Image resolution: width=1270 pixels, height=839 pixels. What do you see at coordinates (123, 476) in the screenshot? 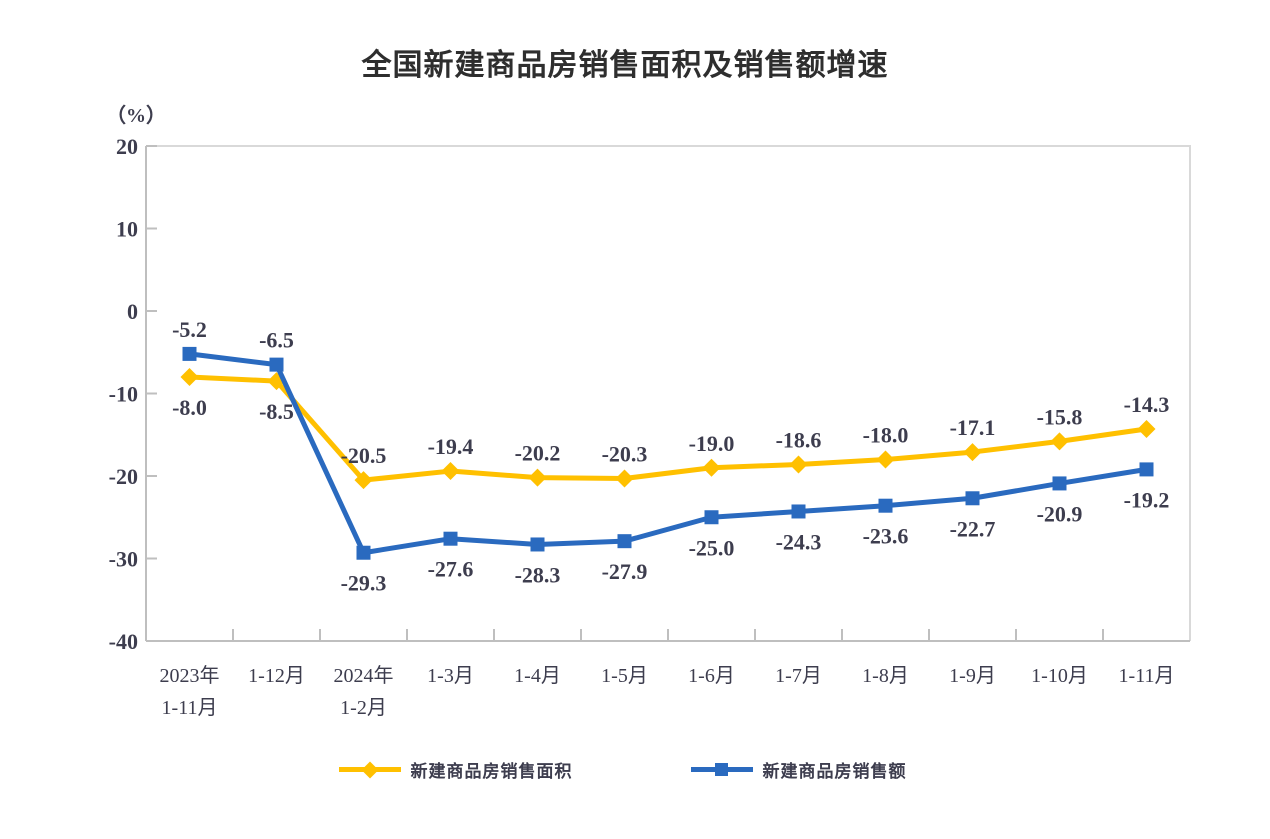
I see `y-axis-tick-label: -20` at bounding box center [123, 476].